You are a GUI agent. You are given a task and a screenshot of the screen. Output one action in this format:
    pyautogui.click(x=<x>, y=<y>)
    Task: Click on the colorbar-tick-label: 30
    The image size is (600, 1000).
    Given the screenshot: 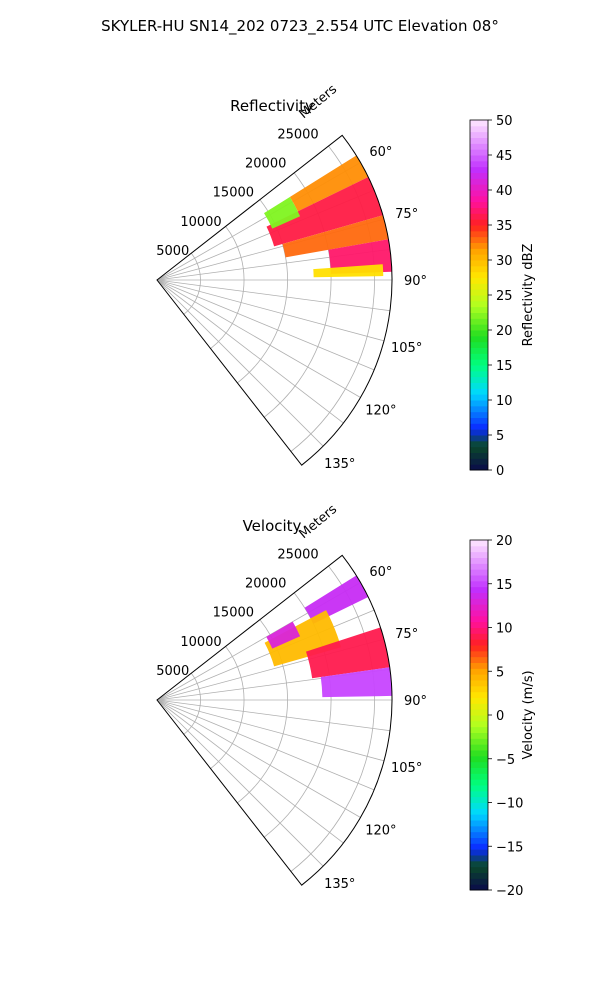 What is the action you would take?
    pyautogui.click(x=504, y=261)
    